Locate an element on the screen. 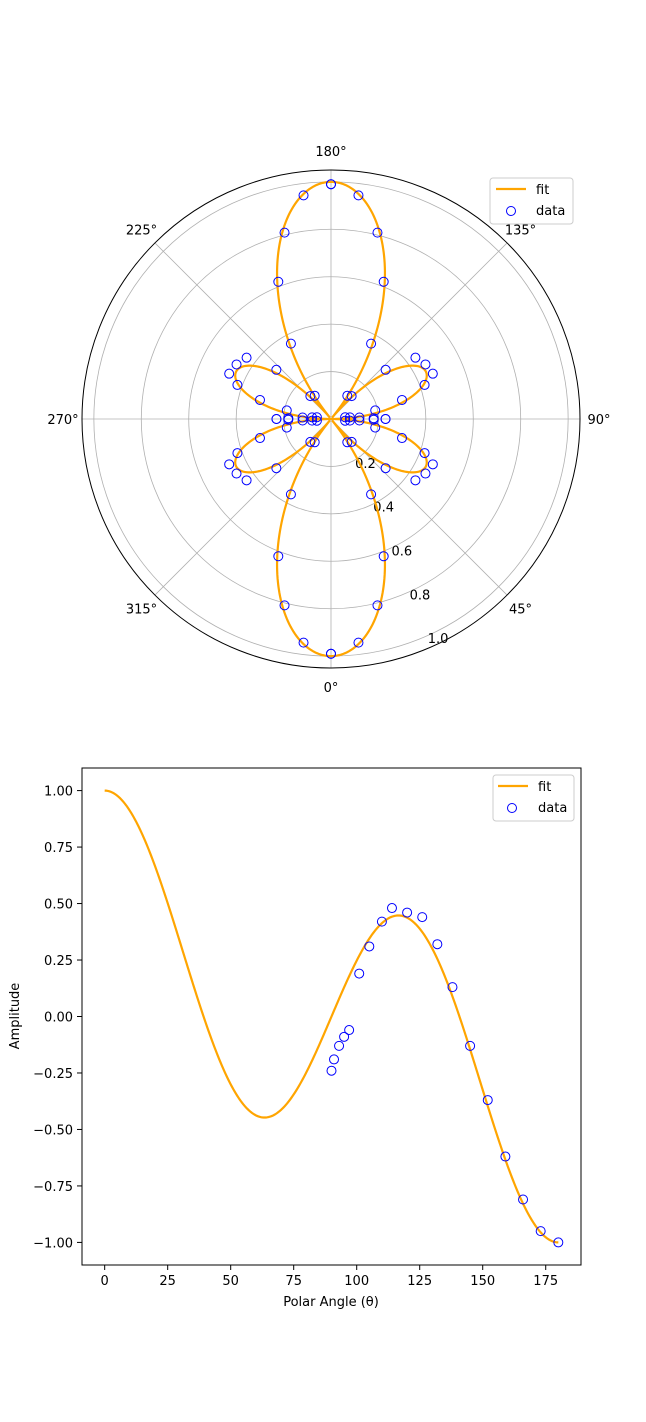  y-tick-label: 0.50 is located at coordinates (58, 905).